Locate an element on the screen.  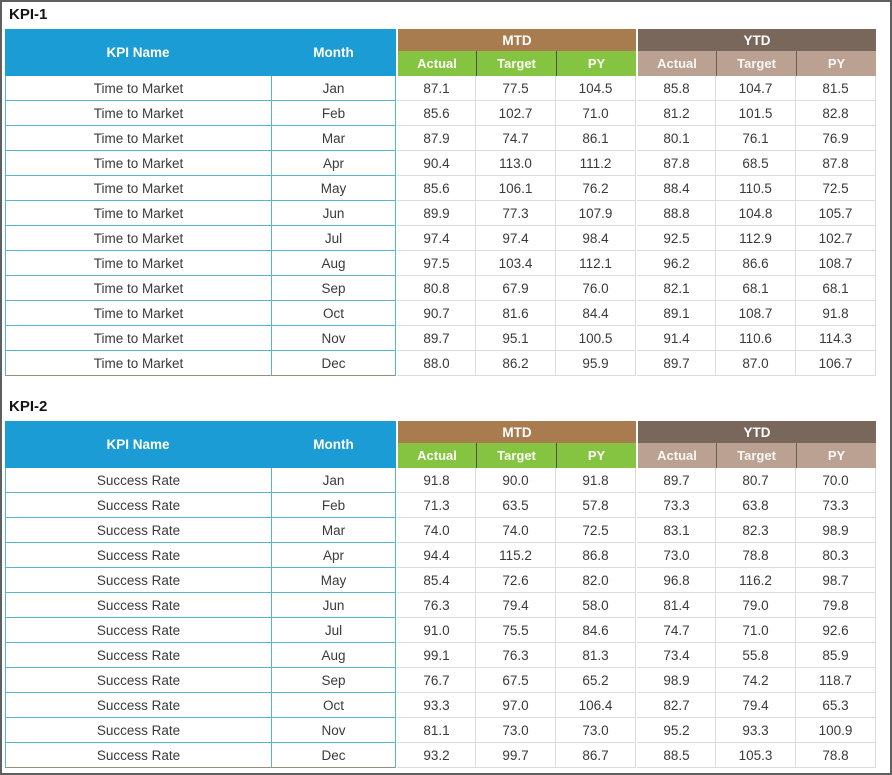
mtd-py-header: PY is located at coordinates (596, 455).